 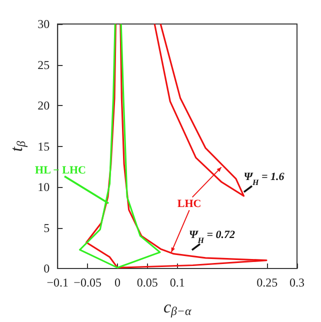 What do you see at coordinates (47, 227) in the screenshot?
I see `y-tick-label: 5` at bounding box center [47, 227].